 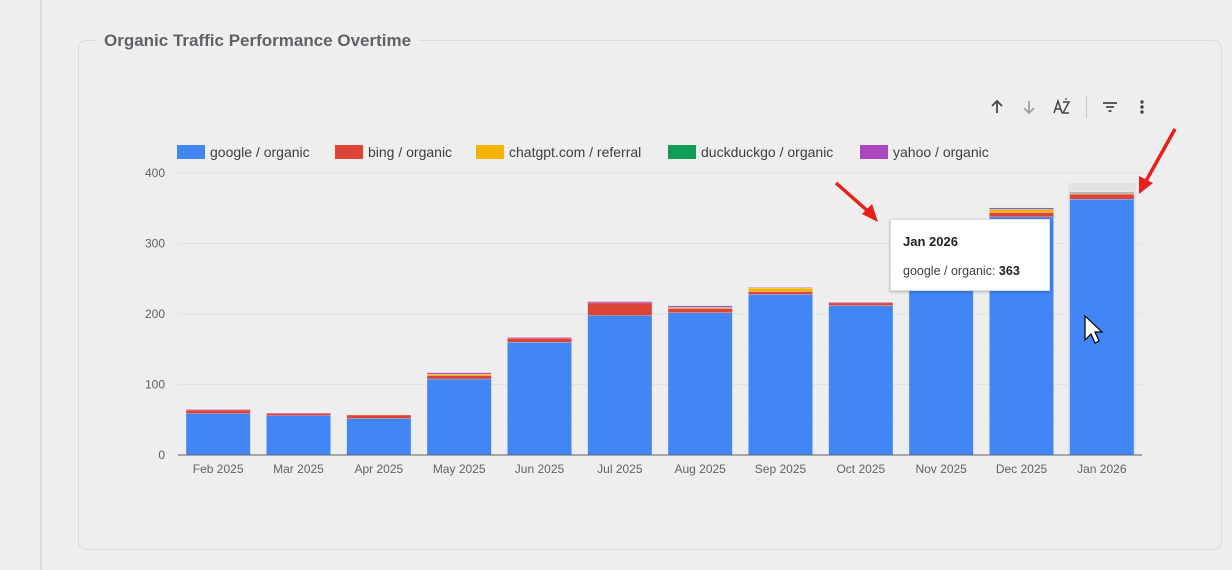 What do you see at coordinates (700, 469) in the screenshot?
I see `x-tick-label: Aug 2025` at bounding box center [700, 469].